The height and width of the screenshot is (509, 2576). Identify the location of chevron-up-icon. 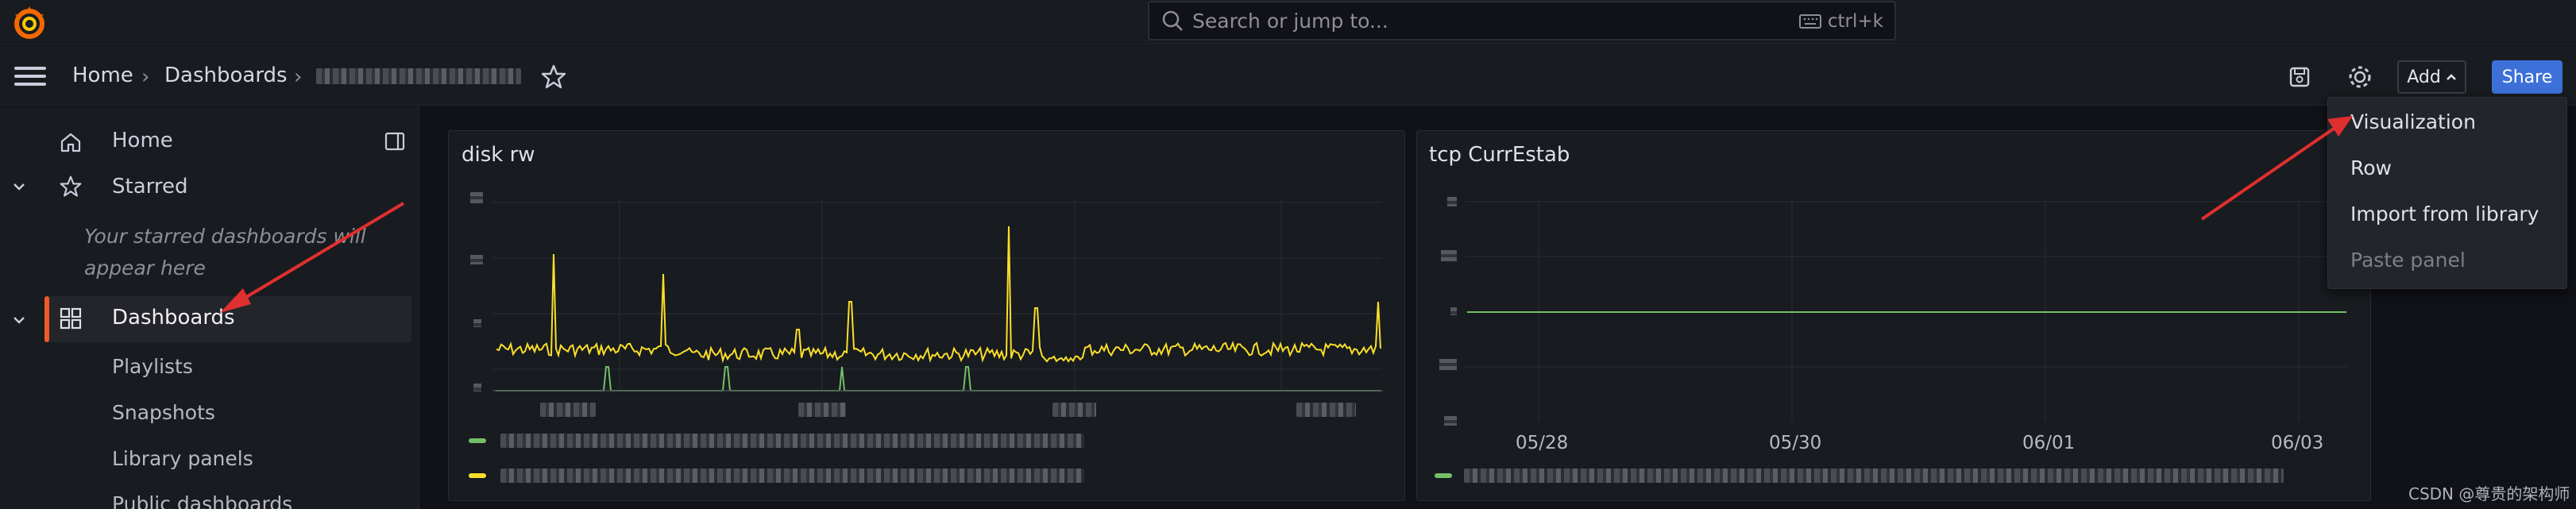
(2451, 77).